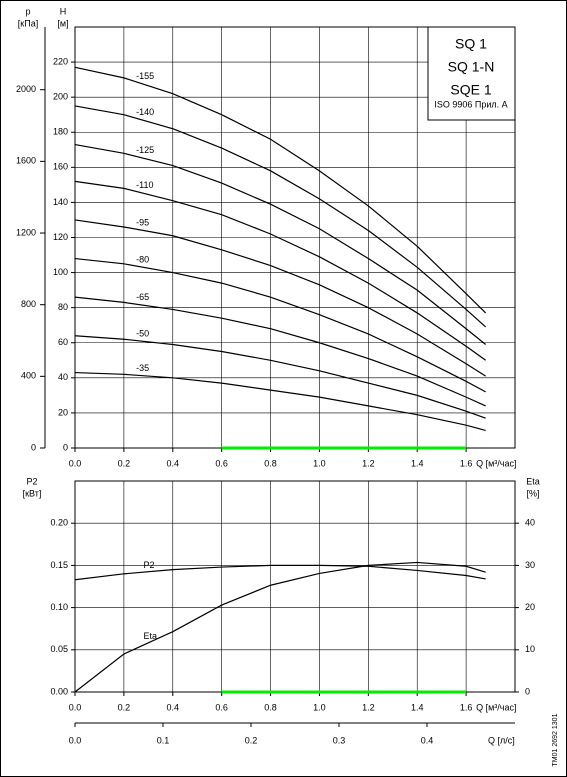  Describe the element at coordinates (530, 565) in the screenshot. I see `y2-tick-label: 30` at that location.